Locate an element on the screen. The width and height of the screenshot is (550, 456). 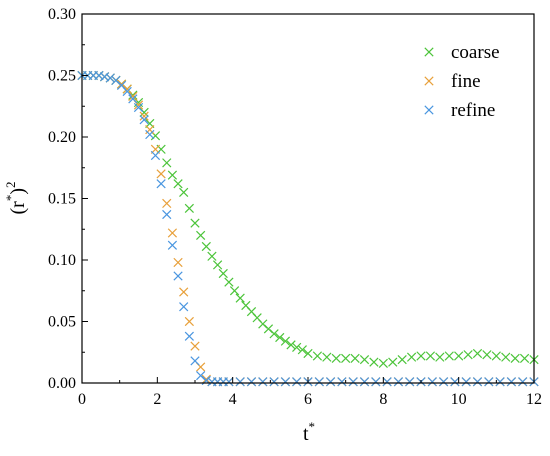
y-tick-label: 0.05 is located at coordinates (62, 322).